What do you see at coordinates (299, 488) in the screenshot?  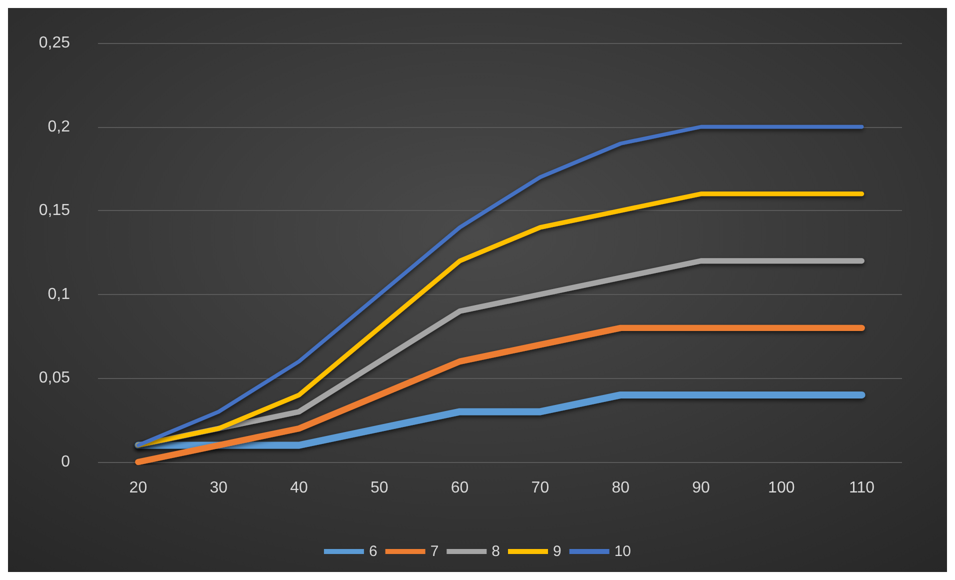 I see `x-tick-label: 40` at bounding box center [299, 488].